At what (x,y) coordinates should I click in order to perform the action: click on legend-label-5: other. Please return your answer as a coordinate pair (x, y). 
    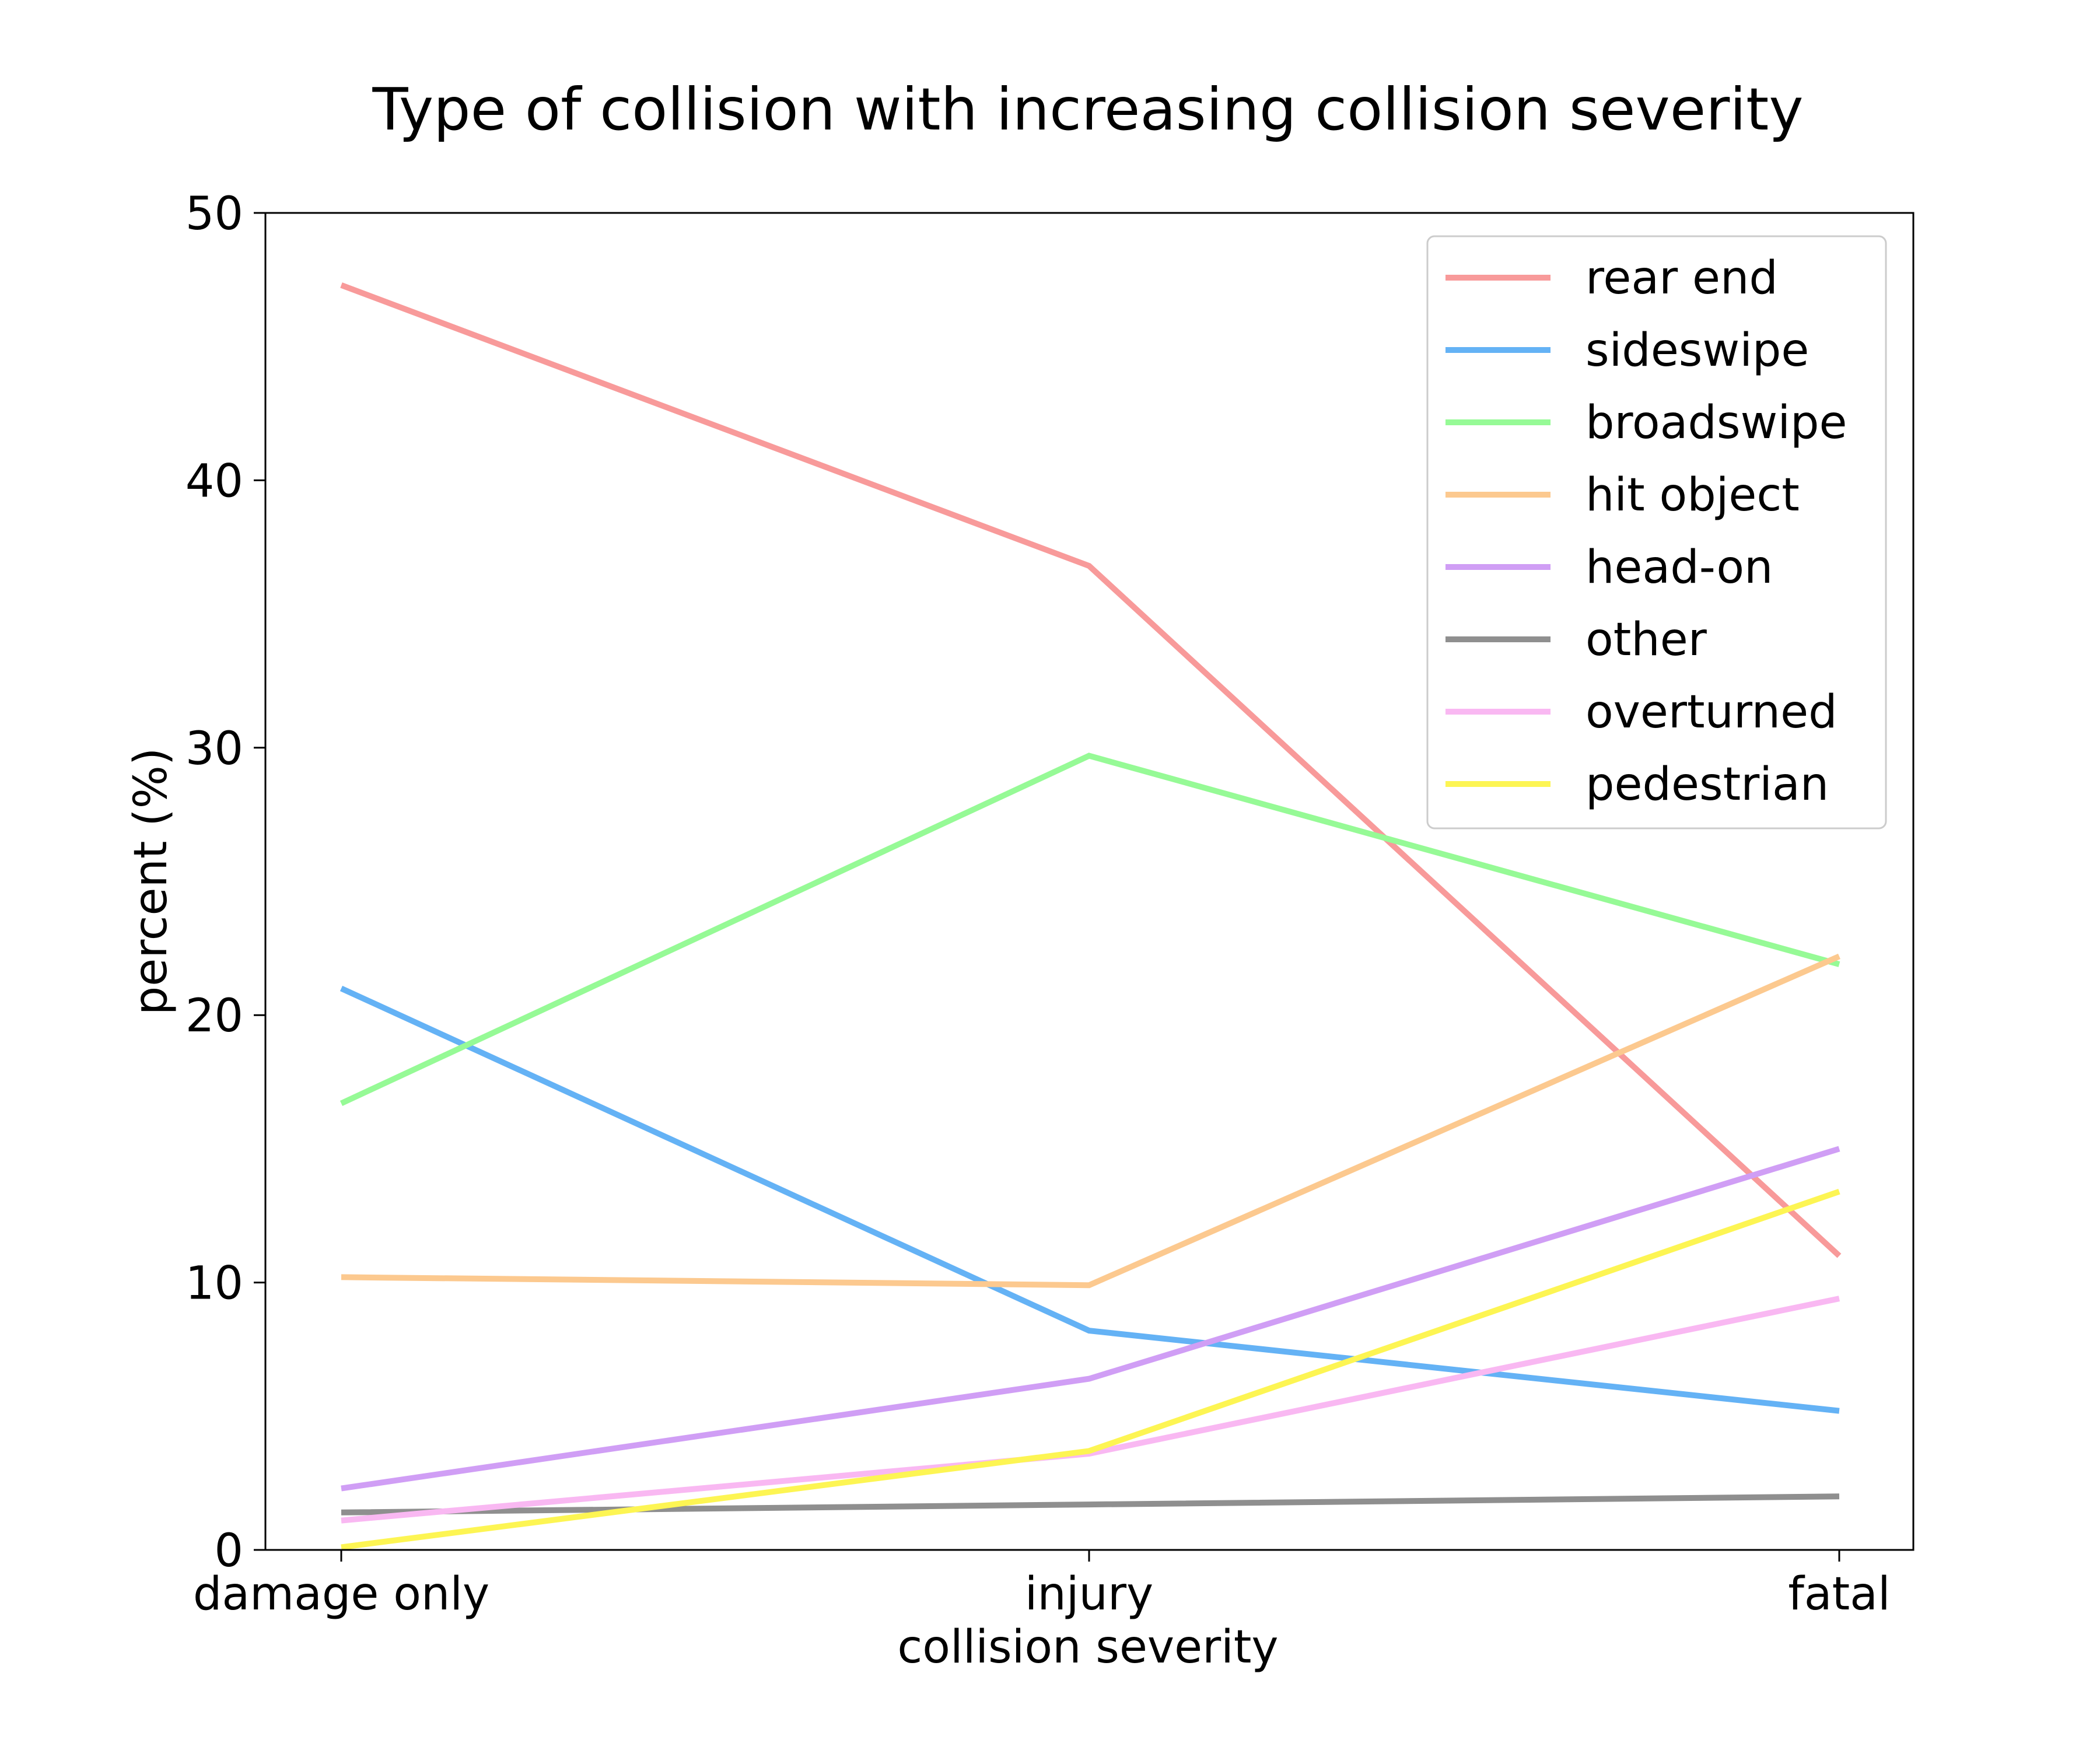
    Looking at the image, I should click on (1646, 640).